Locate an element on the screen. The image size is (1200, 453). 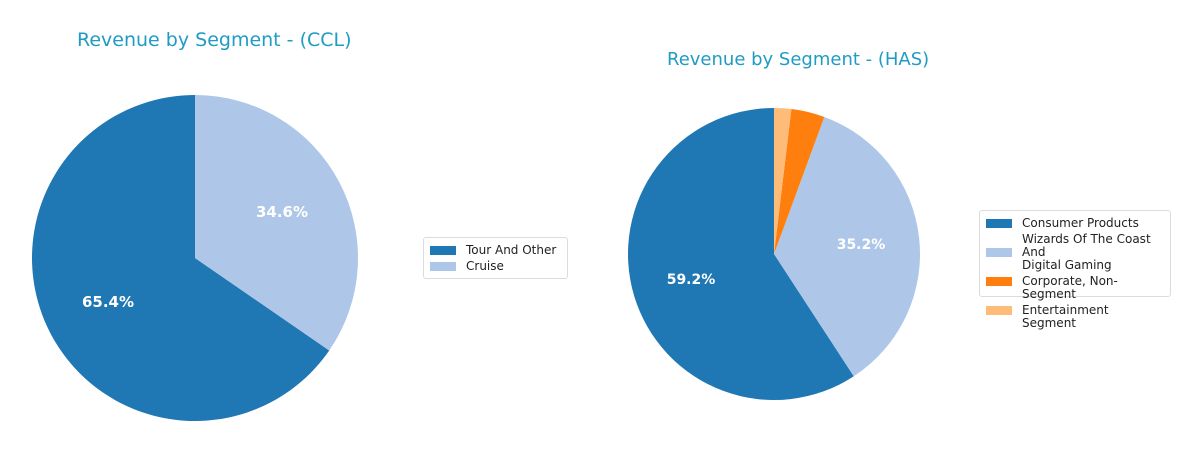
legend-item-corporate: Corporate, Non-Segment is located at coordinates (1075, 288).